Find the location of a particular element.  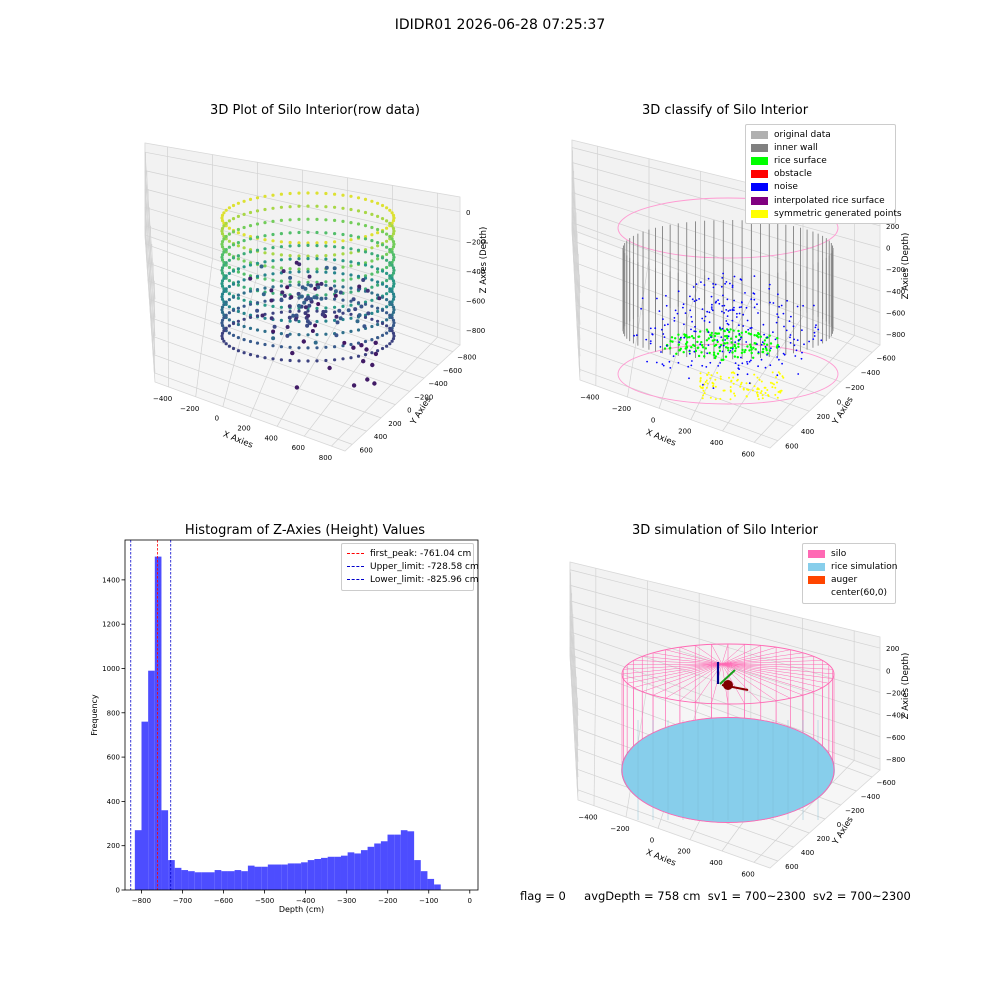

p4-x-axis-label: X Axies is located at coordinates (660, 858).